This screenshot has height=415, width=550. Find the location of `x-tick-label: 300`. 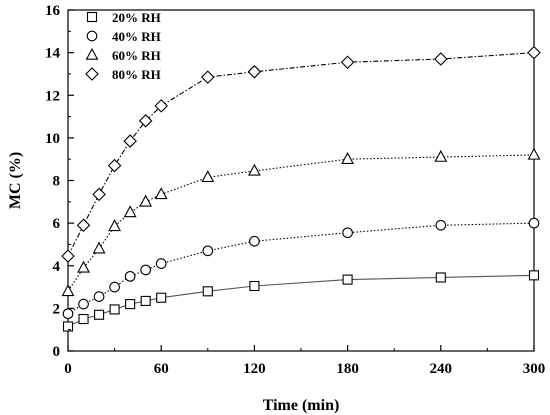

x-tick-label: 300 is located at coordinates (534, 369).